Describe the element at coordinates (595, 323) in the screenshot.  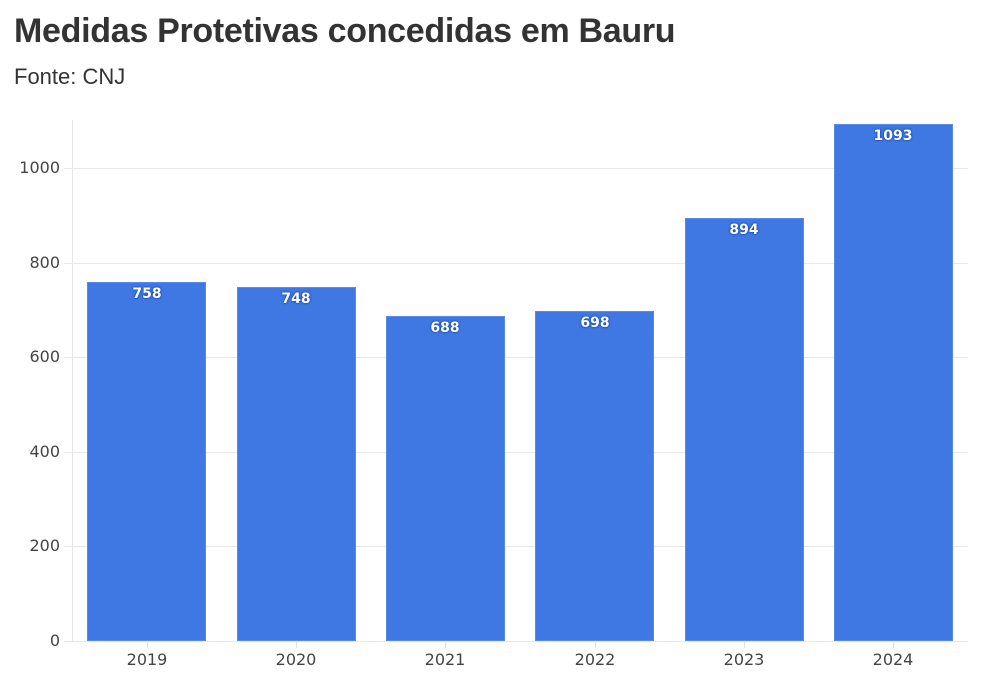
I see `bar-value-label: 698` at that location.